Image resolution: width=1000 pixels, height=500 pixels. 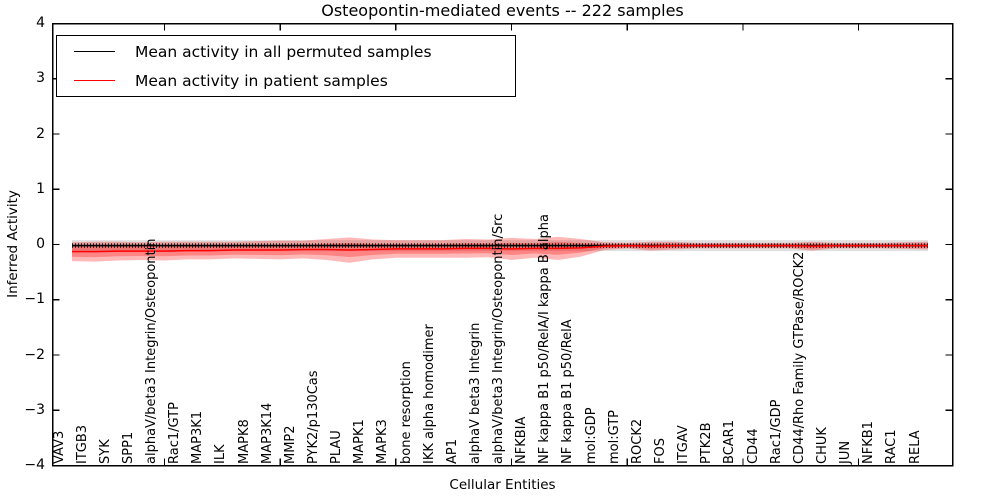 What do you see at coordinates (822, 445) in the screenshot?
I see `x-category-label: CHUK` at bounding box center [822, 445].